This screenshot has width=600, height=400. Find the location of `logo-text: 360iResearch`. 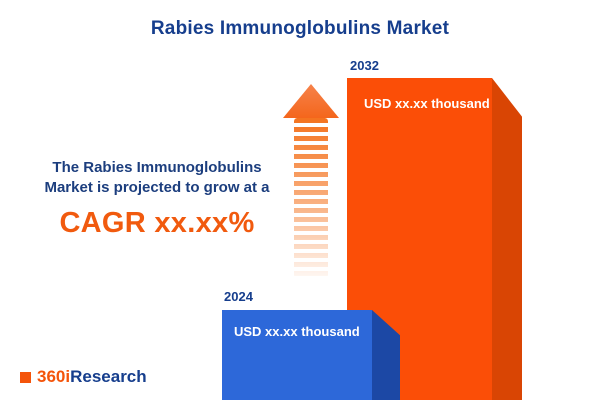

logo-text: 360iResearch is located at coordinates (92, 377).